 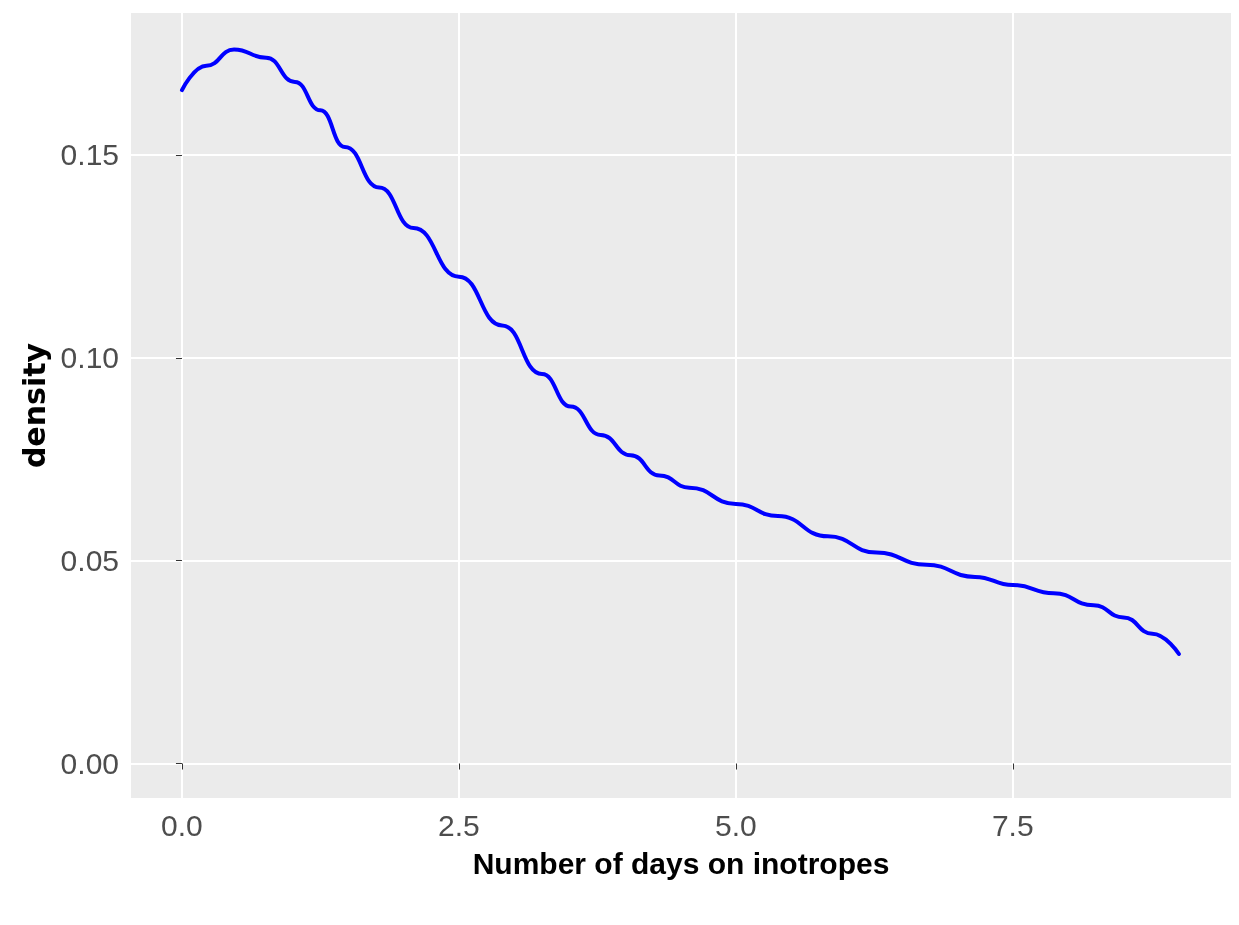 What do you see at coordinates (681, 863) in the screenshot?
I see `x-axis-title: Number of days on inotropes` at bounding box center [681, 863].